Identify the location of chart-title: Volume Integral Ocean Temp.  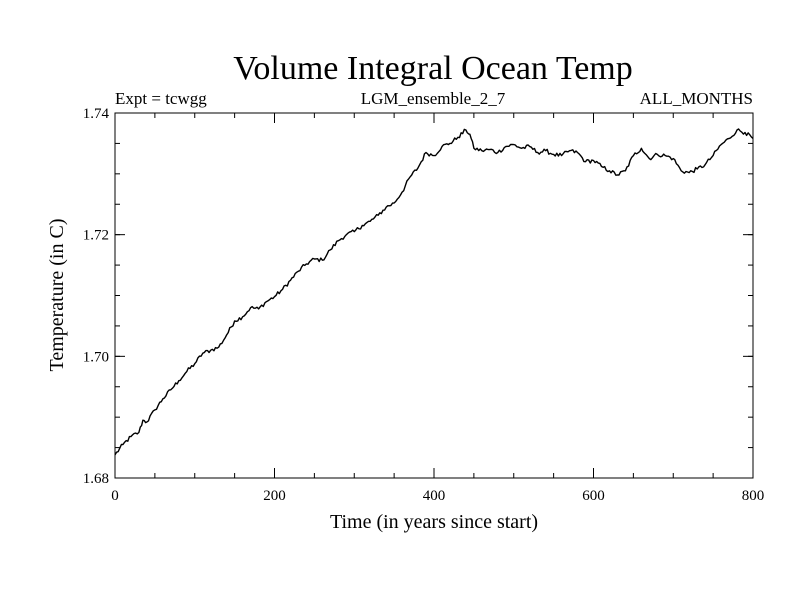
(433, 68).